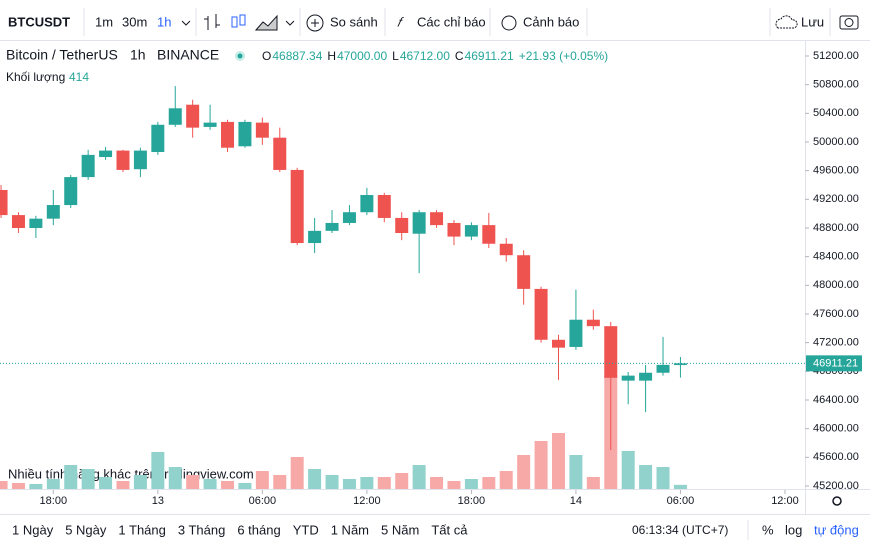  I want to click on y-tick-label: 49600.00, so click(836, 171).